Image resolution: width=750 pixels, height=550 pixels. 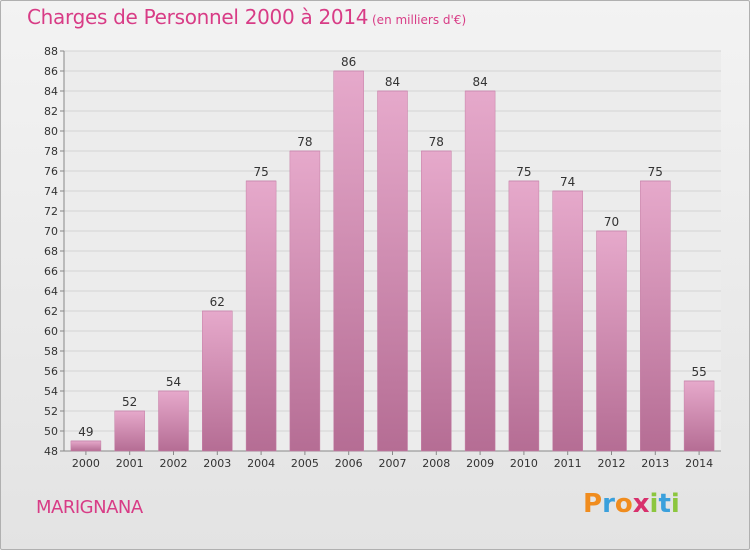 I want to click on y-tick-label: 62, so click(x=51, y=311).